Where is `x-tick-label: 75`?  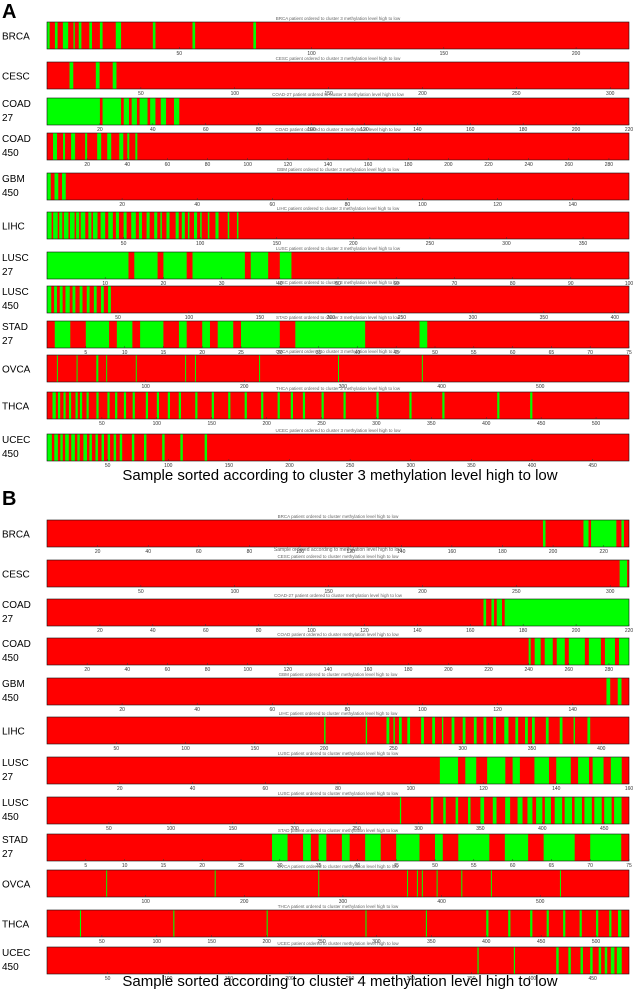
x-tick-label: 75 is located at coordinates (629, 866).